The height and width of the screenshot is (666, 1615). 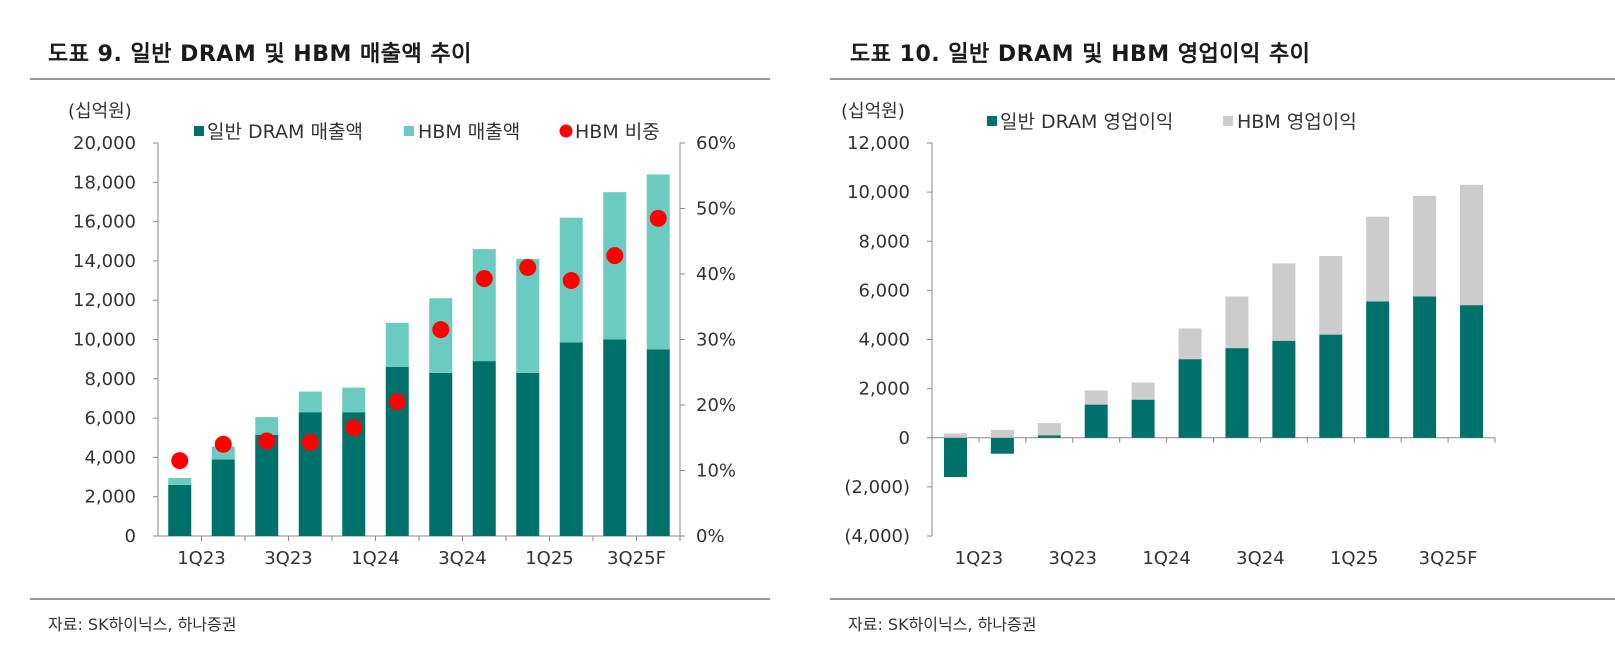 What do you see at coordinates (201, 558) in the screenshot?
I see `left-x-tick-label: 1Q23` at bounding box center [201, 558].